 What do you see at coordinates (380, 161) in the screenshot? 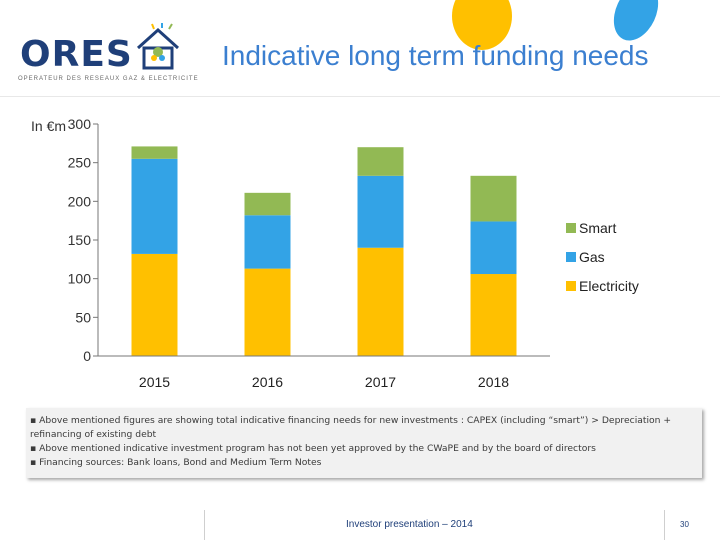
I see `bar-smart-2017` at bounding box center [380, 161].